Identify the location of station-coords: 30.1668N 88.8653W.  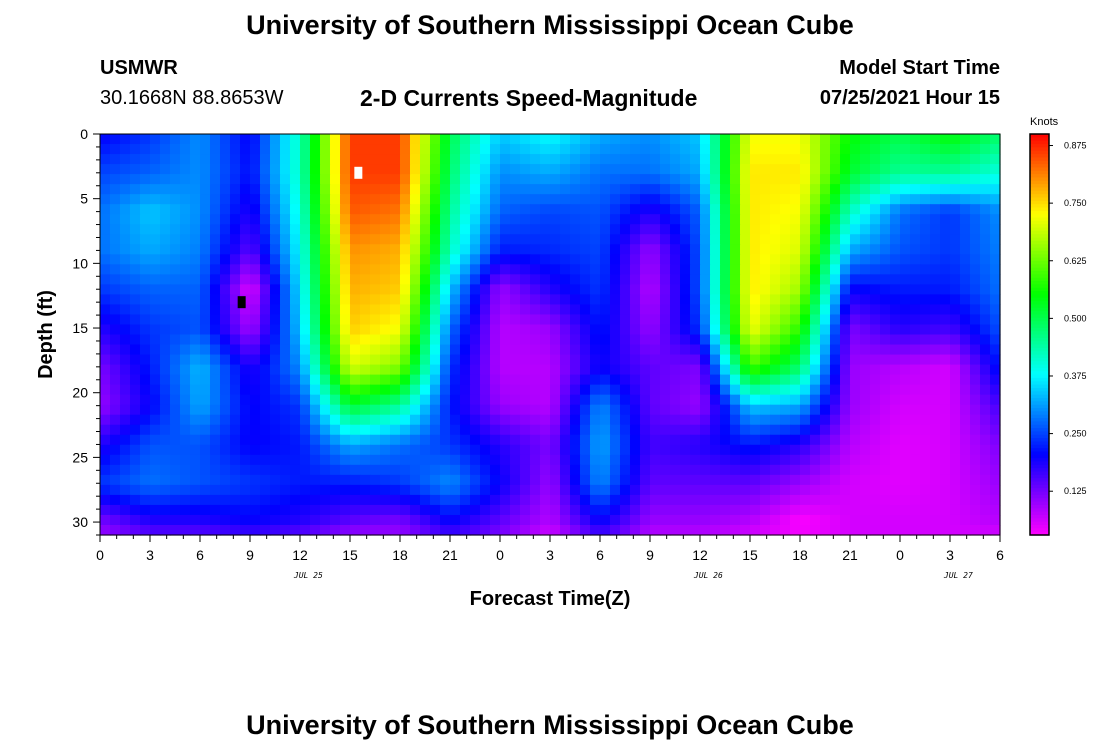
(192, 98).